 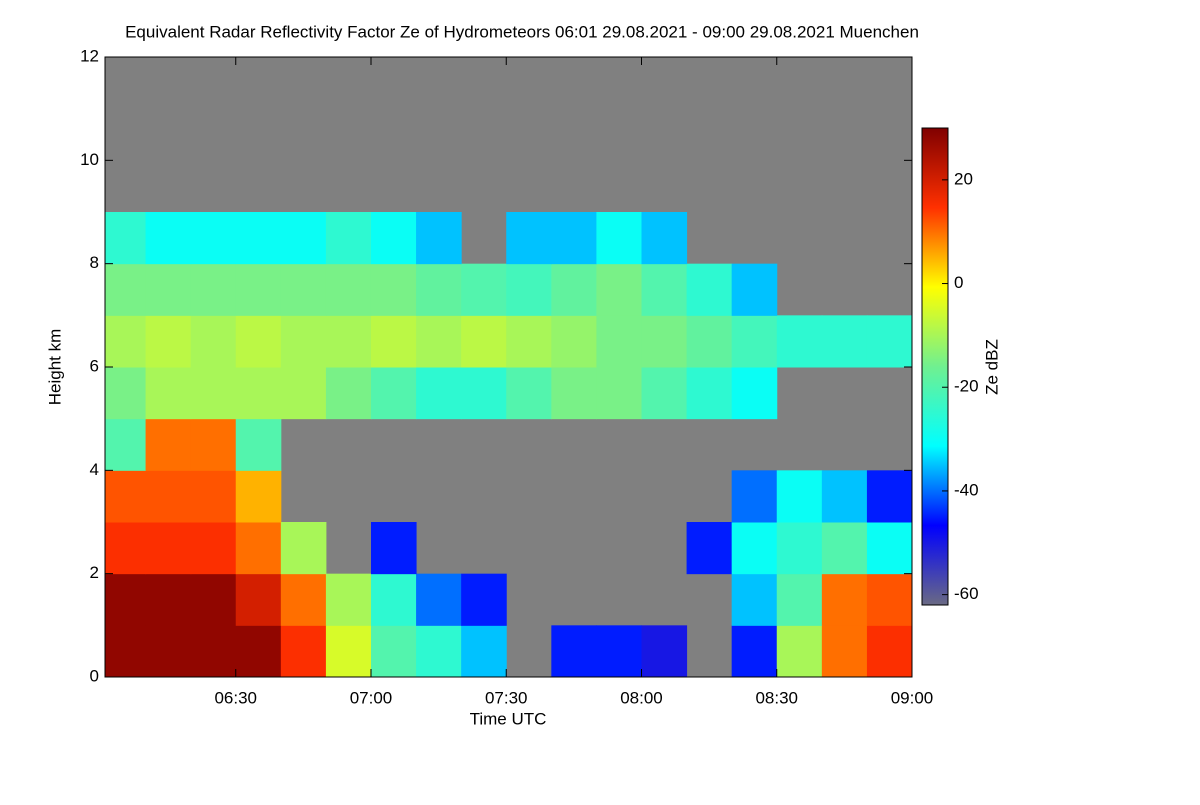 What do you see at coordinates (94, 469) in the screenshot?
I see `y-tick-label: 4` at bounding box center [94, 469].